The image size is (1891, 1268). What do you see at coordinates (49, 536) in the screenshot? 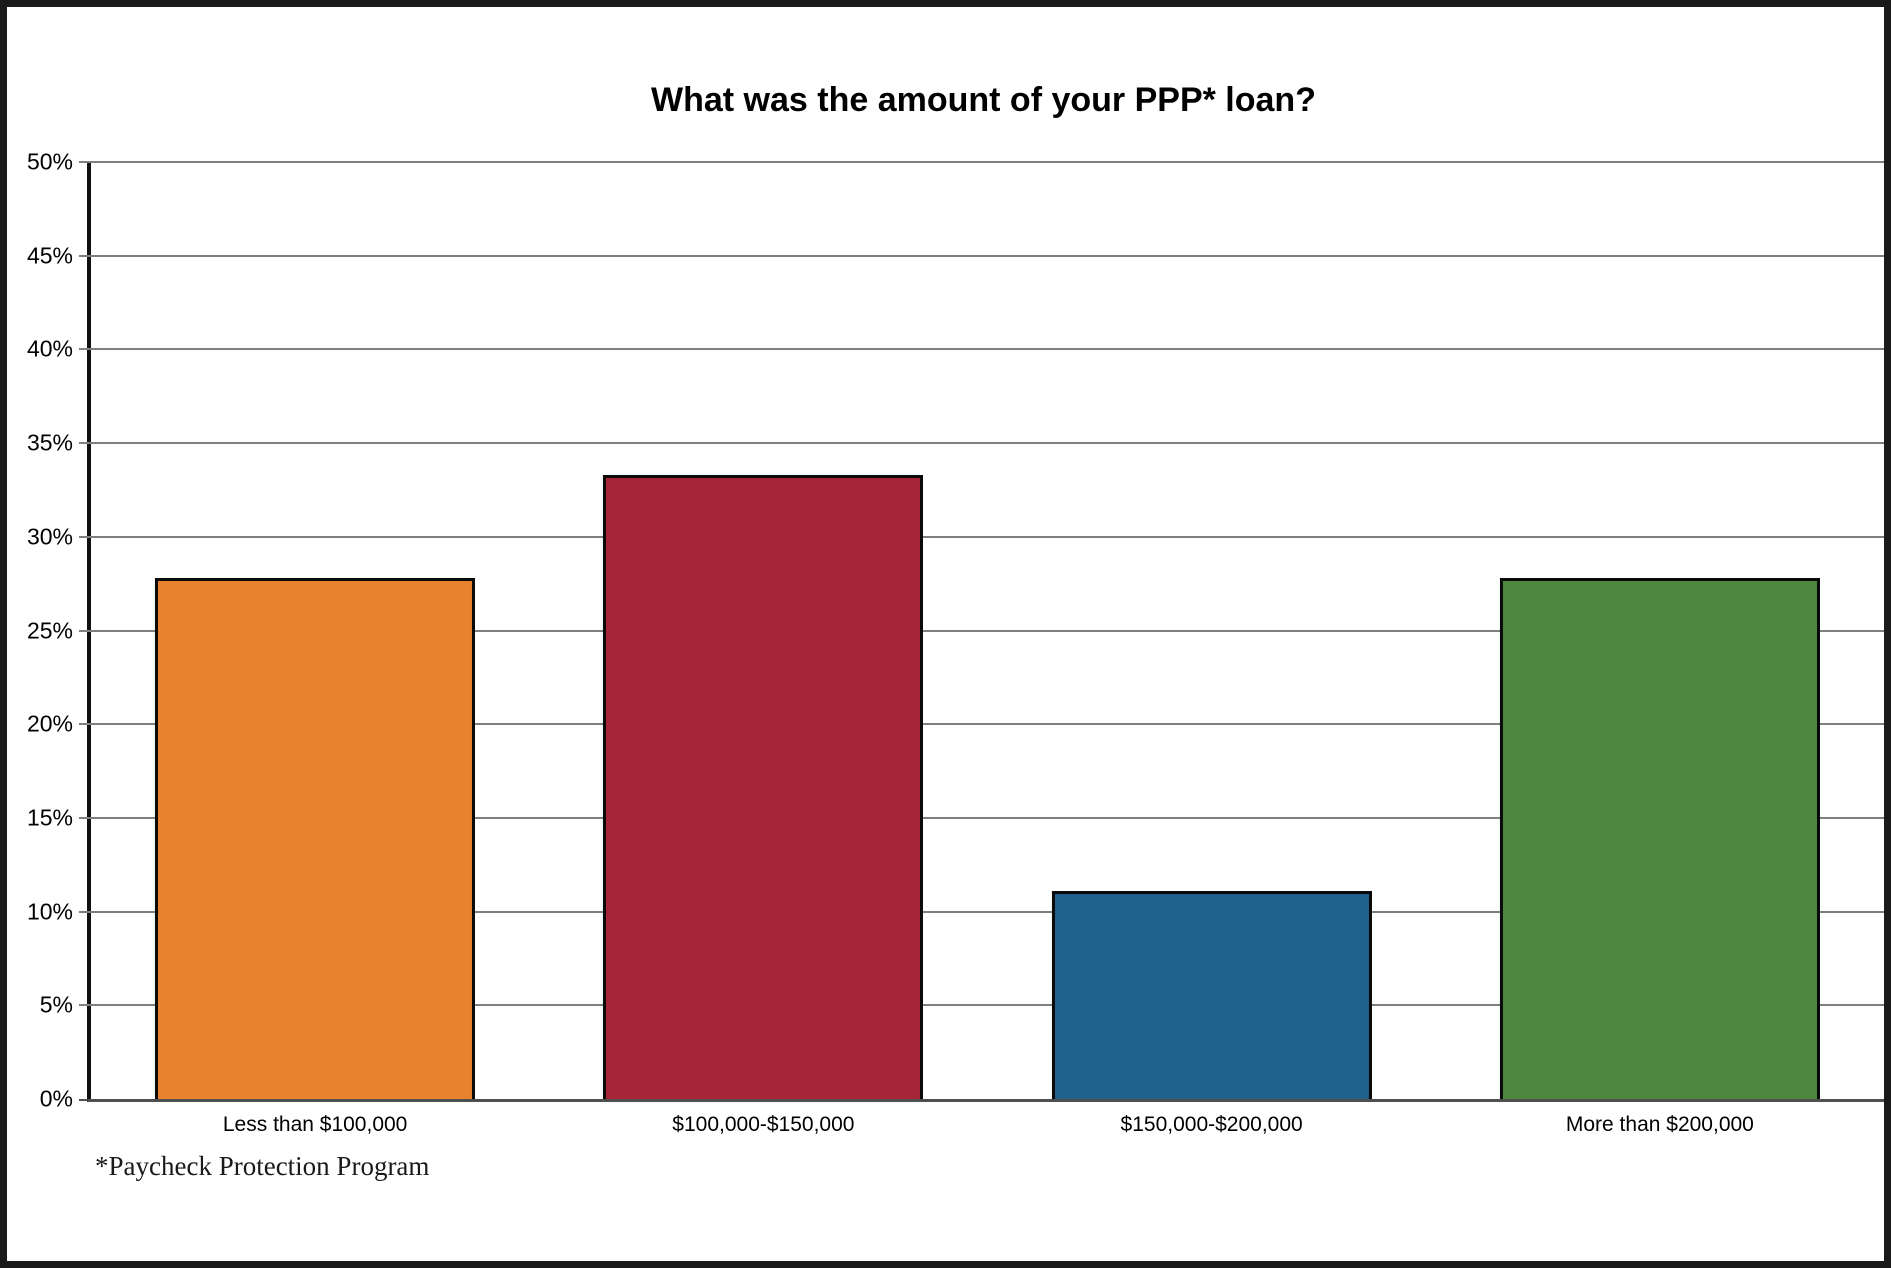
I see `y-axis-tick-label: 30%` at bounding box center [49, 536].